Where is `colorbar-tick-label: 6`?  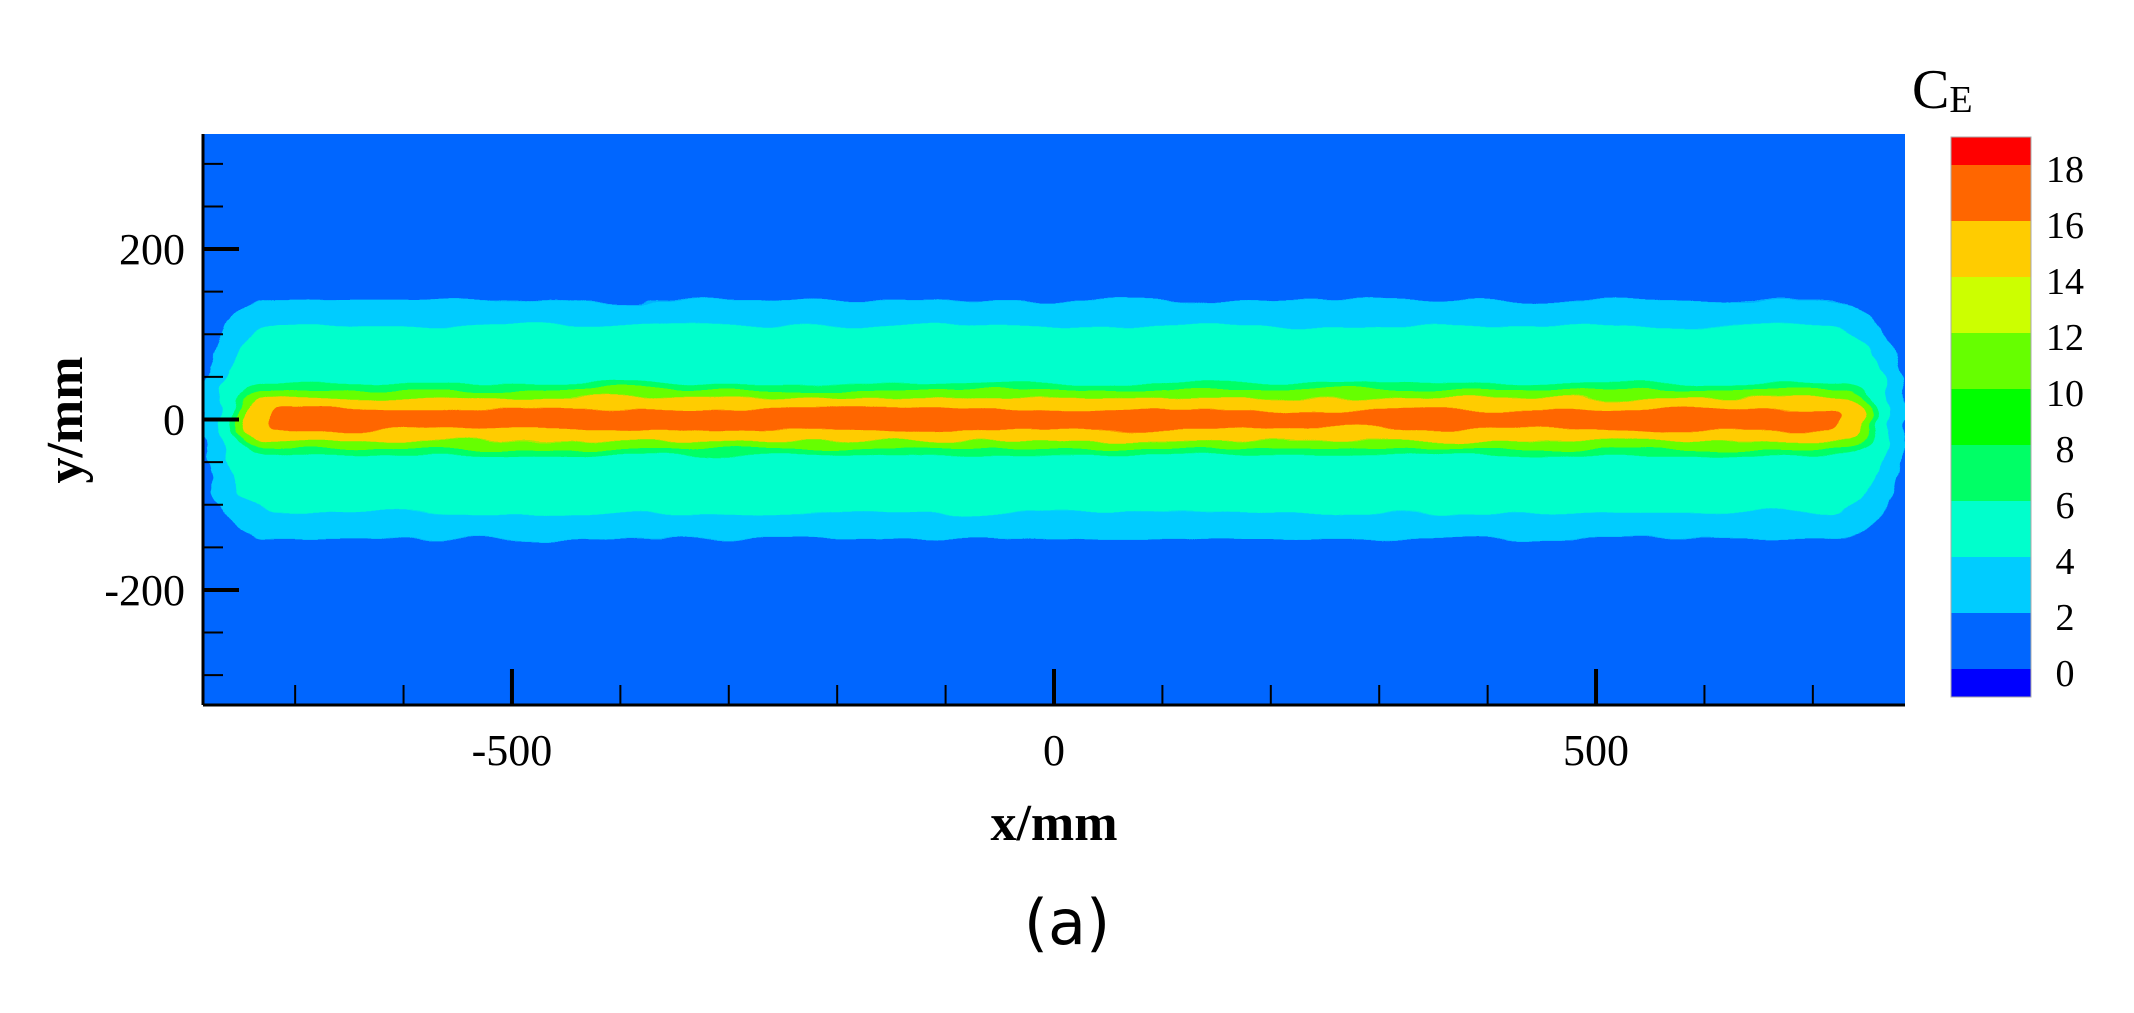
colorbar-tick-label: 6 is located at coordinates (2065, 506).